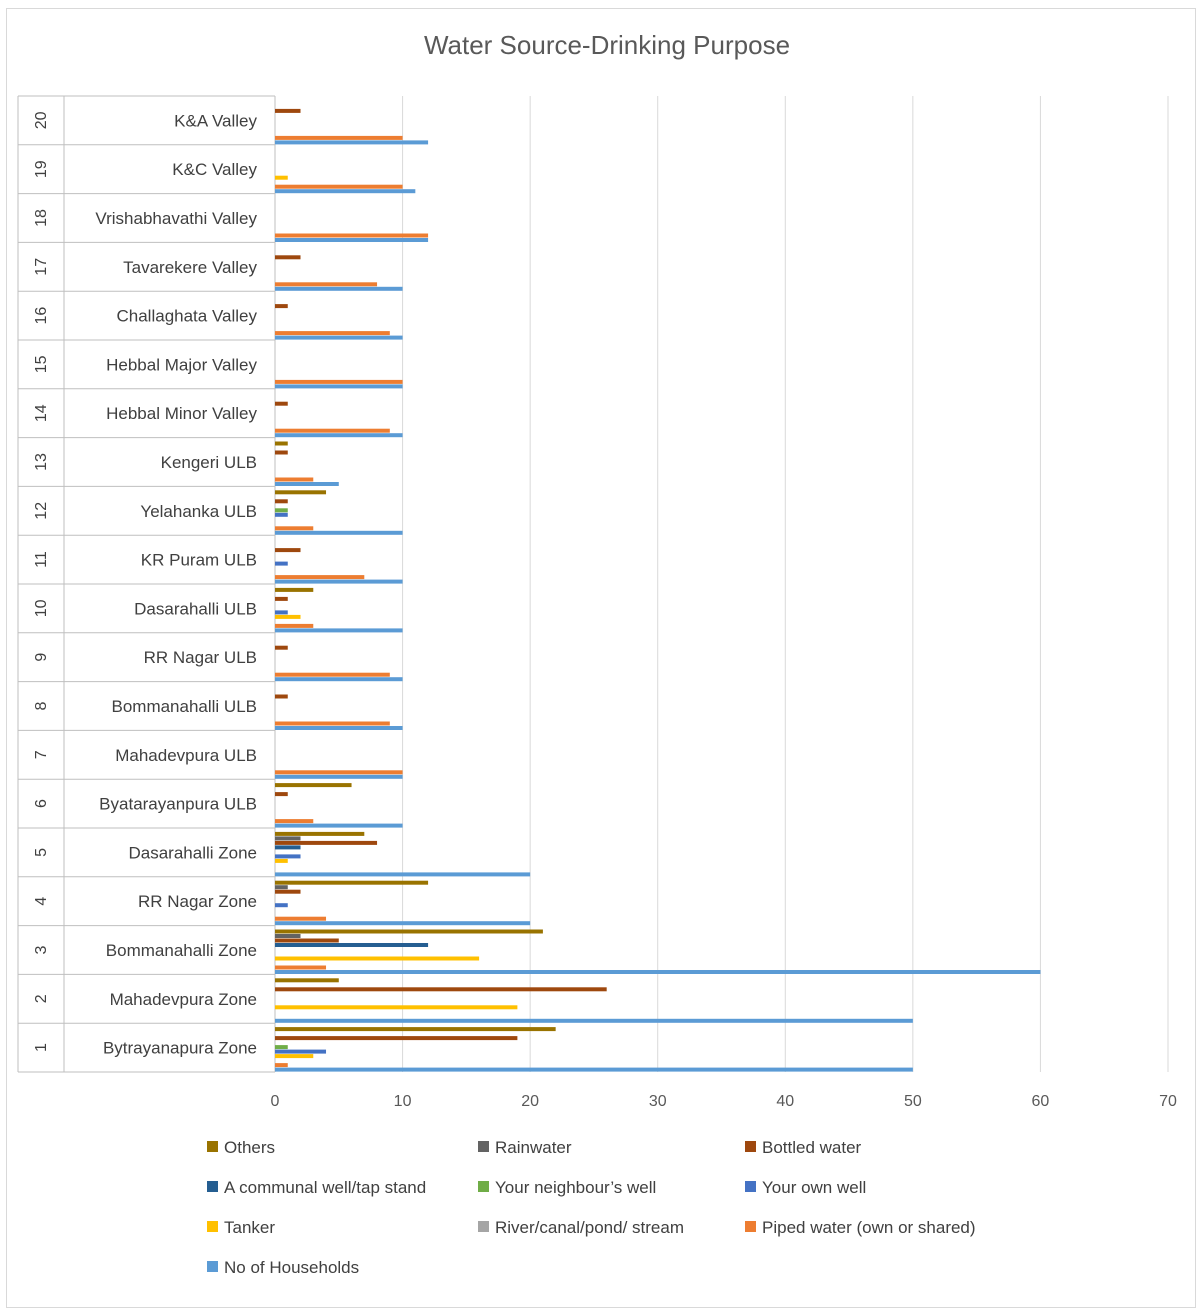 The height and width of the screenshot is (1308, 1200). What do you see at coordinates (181, 950) in the screenshot?
I see `category-label: Bommanahalli Zone` at bounding box center [181, 950].